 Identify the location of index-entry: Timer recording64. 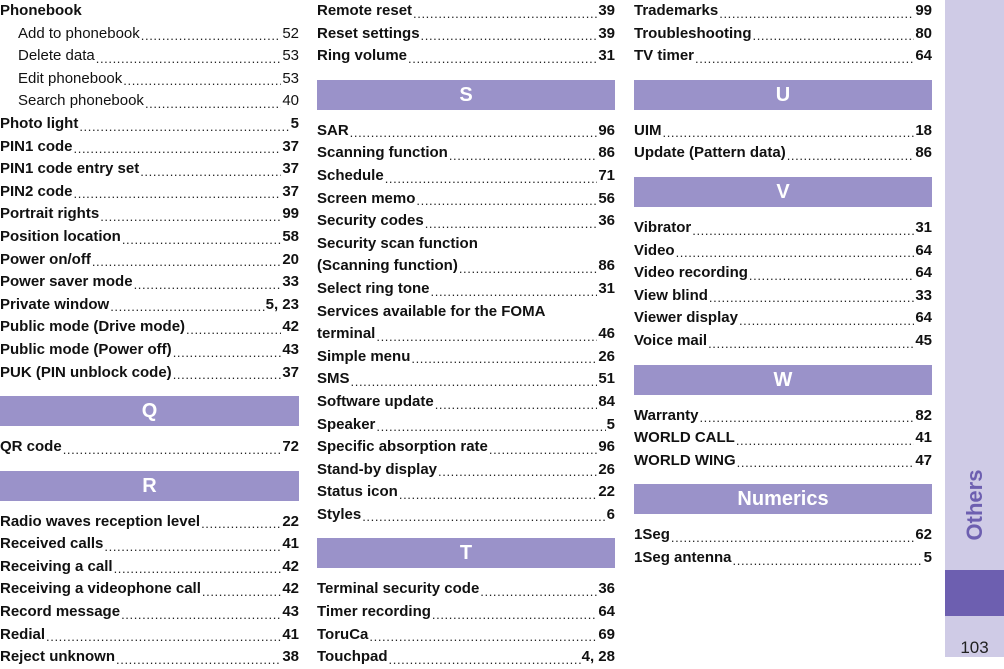
(466, 612).